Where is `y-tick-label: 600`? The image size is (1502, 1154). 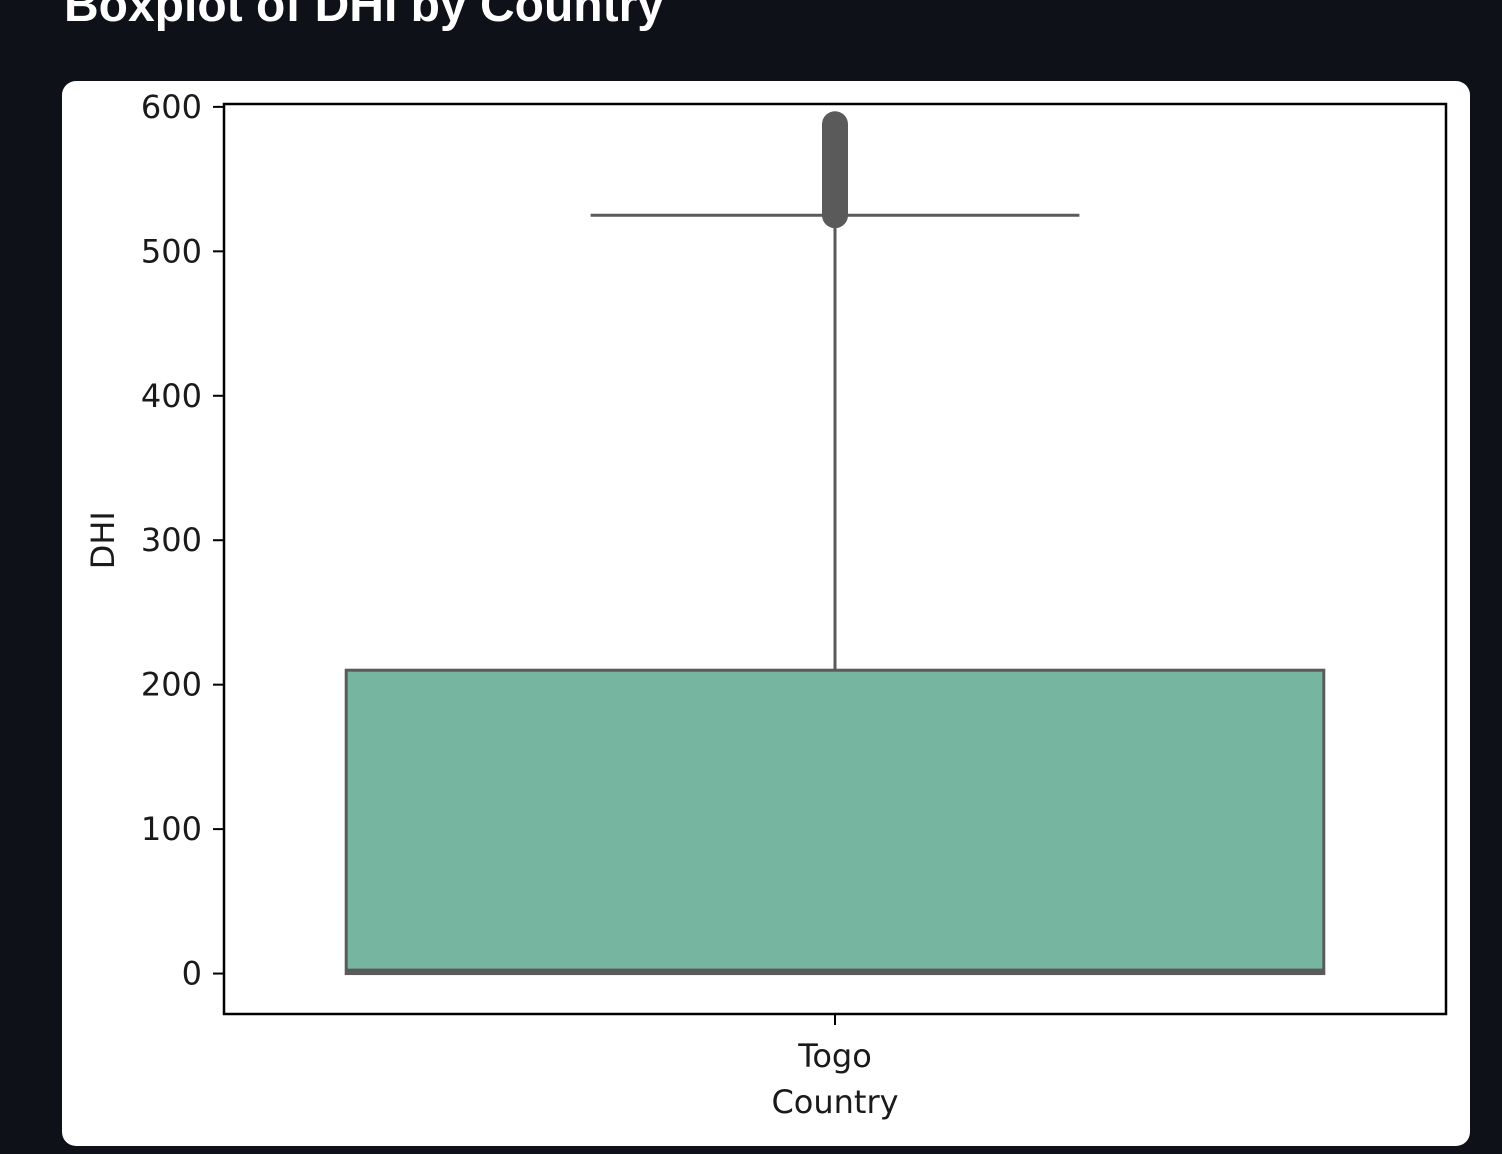 y-tick-label: 600 is located at coordinates (171, 107).